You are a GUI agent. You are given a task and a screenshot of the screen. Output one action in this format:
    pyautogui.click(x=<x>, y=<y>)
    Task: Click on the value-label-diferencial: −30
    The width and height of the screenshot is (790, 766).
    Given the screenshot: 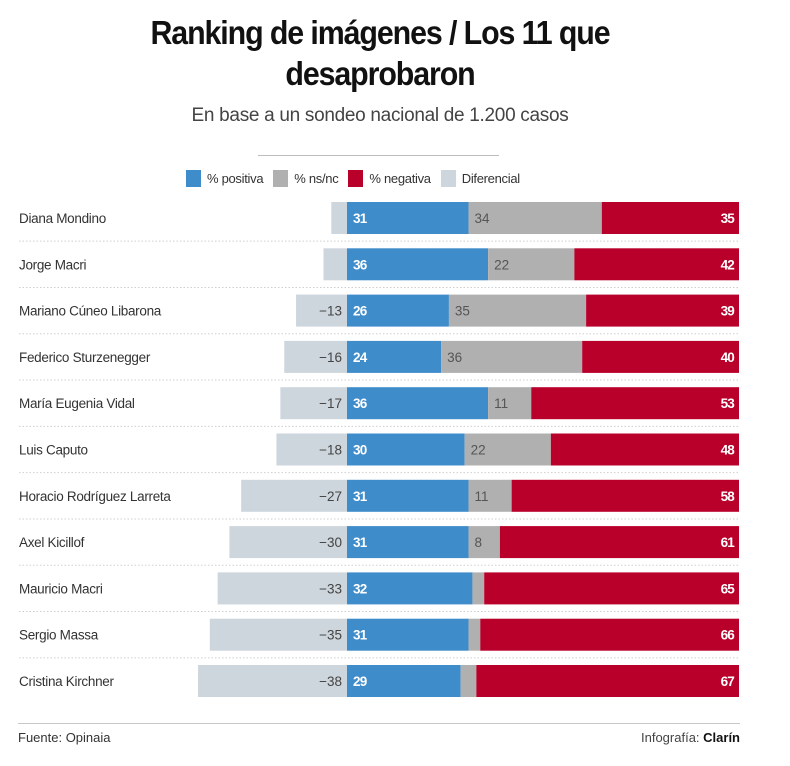 What is the action you would take?
    pyautogui.click(x=330, y=542)
    